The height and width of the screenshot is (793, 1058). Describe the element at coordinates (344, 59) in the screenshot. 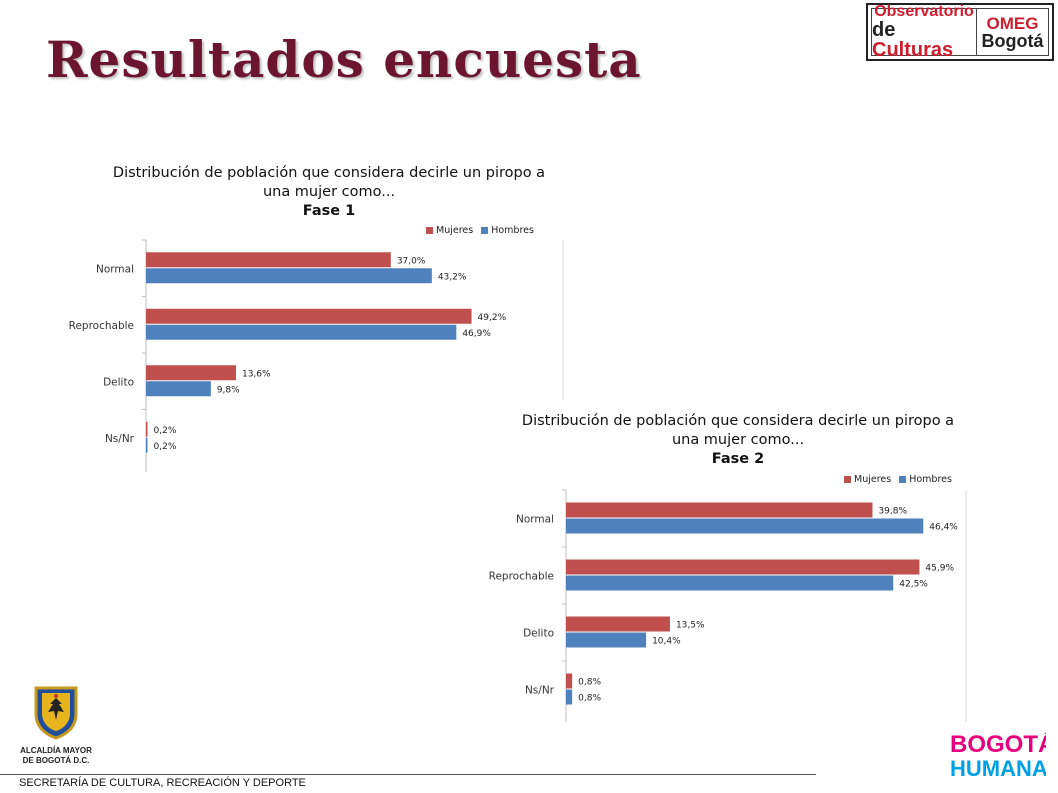

I see `slide-title: Resultados encuesta` at that location.